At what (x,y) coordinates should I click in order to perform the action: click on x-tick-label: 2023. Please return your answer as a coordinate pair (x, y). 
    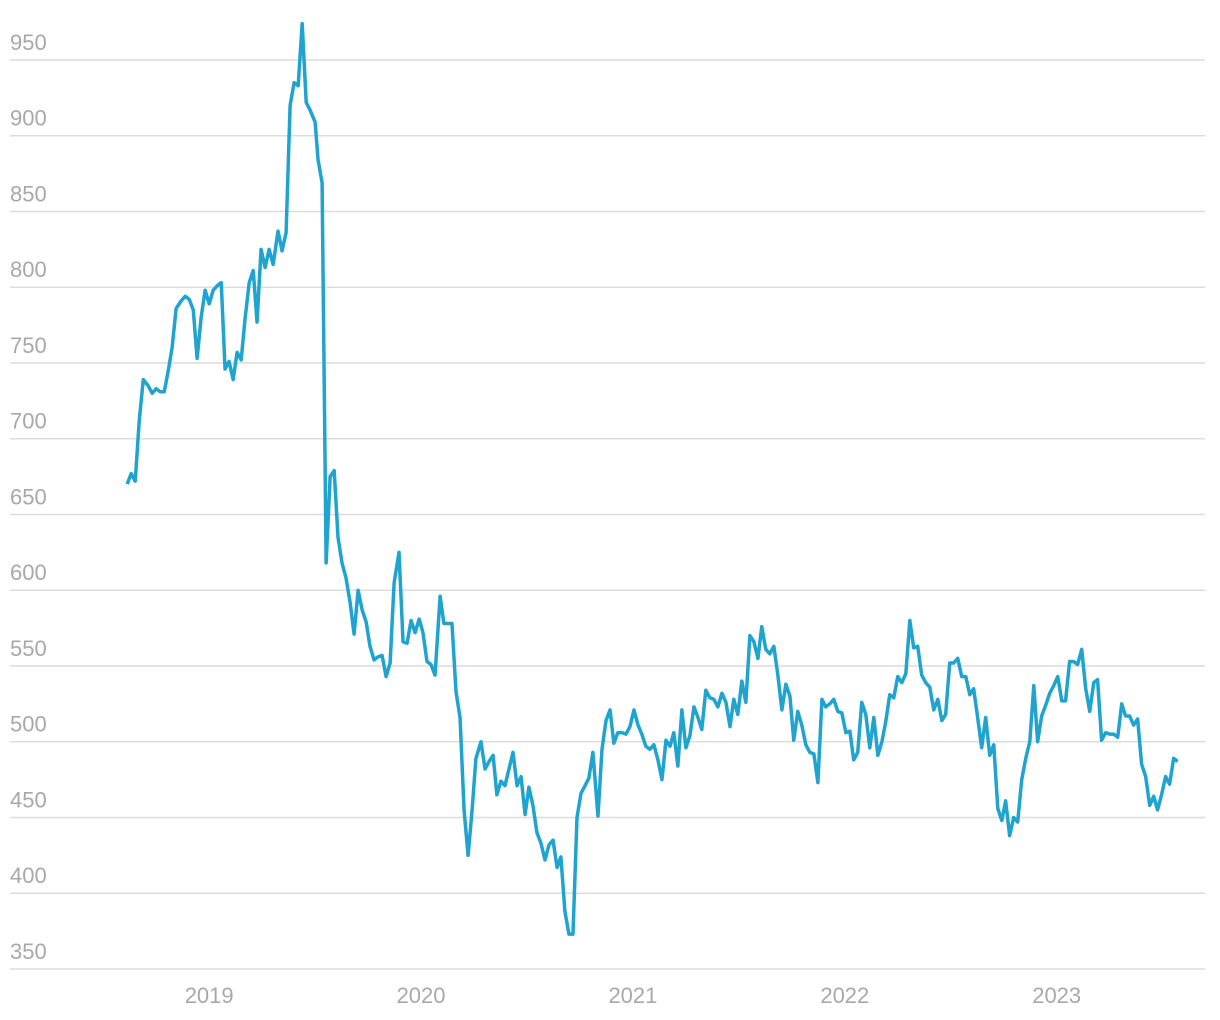
    Looking at the image, I should click on (1056, 995).